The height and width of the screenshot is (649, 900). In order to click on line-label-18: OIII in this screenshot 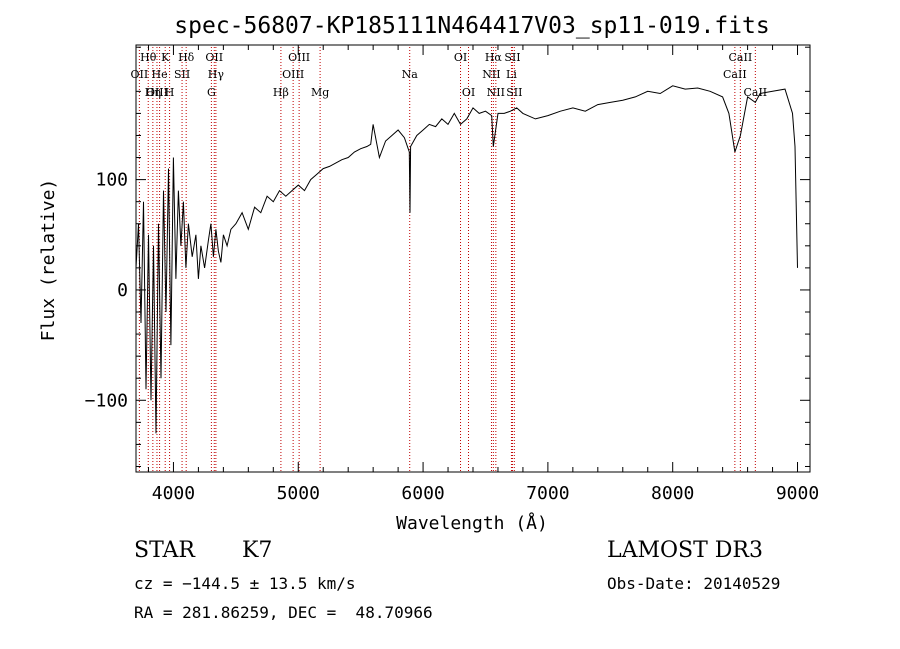, I will do `click(157, 92)`.